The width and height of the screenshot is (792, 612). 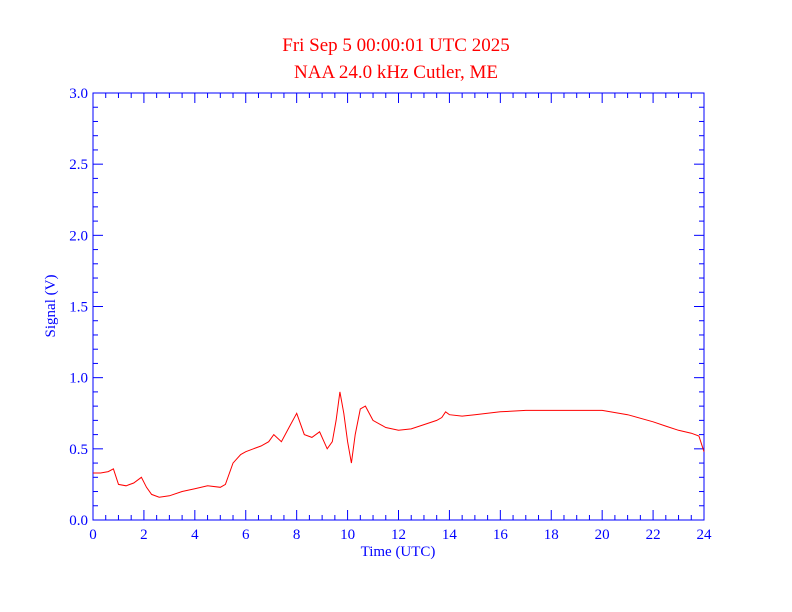 What do you see at coordinates (705, 535) in the screenshot?
I see `x-tick-label: 24` at bounding box center [705, 535].